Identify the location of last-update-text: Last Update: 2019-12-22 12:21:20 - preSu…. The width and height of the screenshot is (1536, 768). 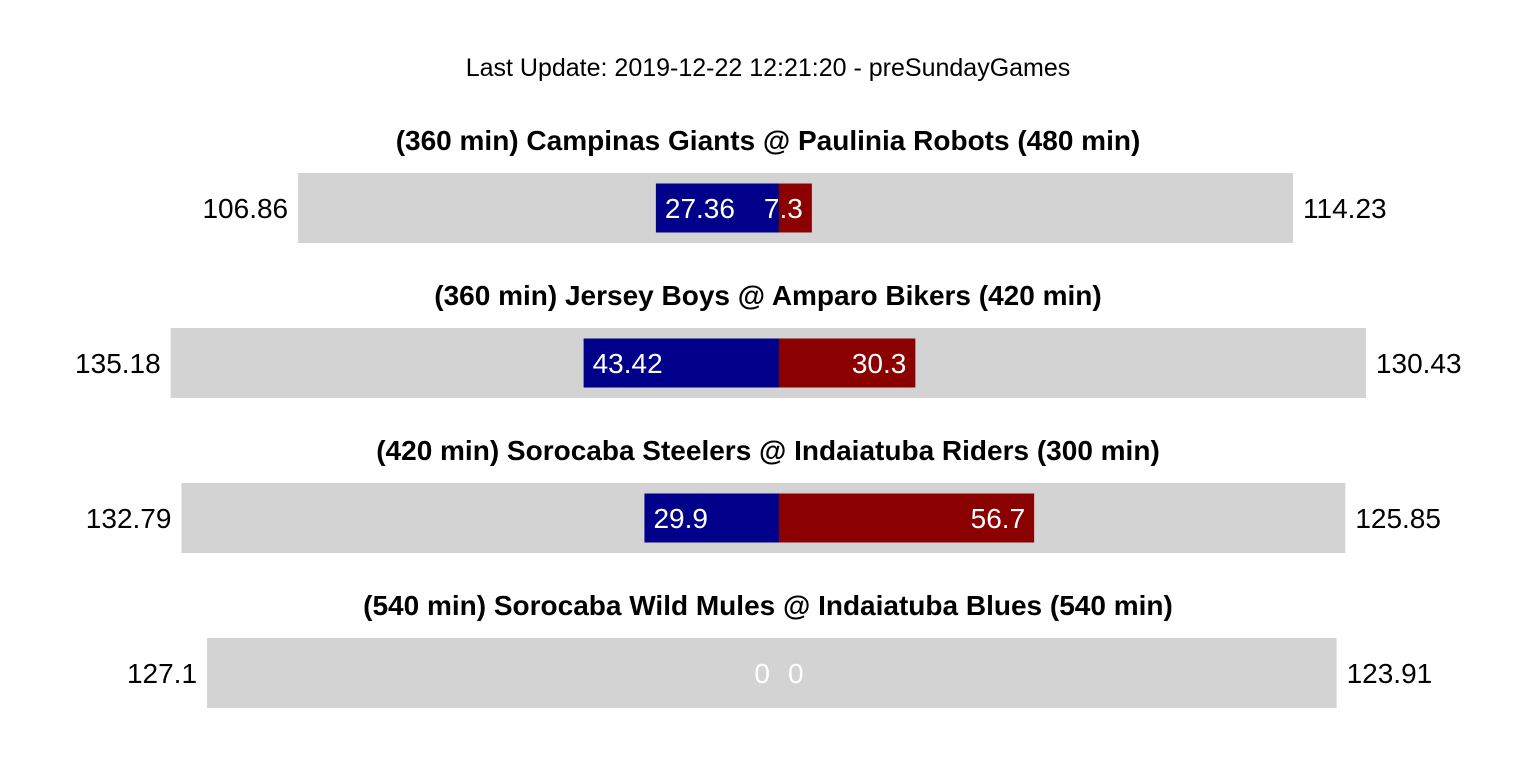
(768, 68).